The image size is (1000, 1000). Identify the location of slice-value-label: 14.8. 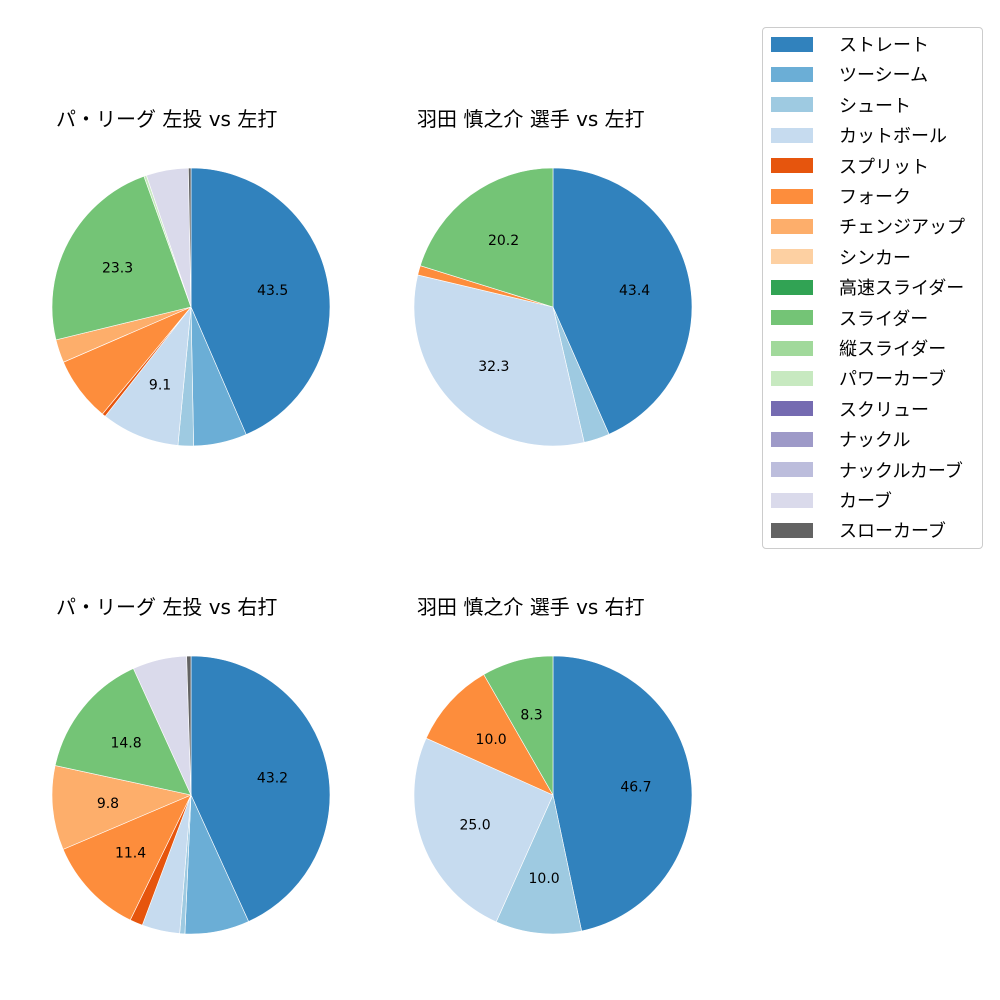
(125, 744).